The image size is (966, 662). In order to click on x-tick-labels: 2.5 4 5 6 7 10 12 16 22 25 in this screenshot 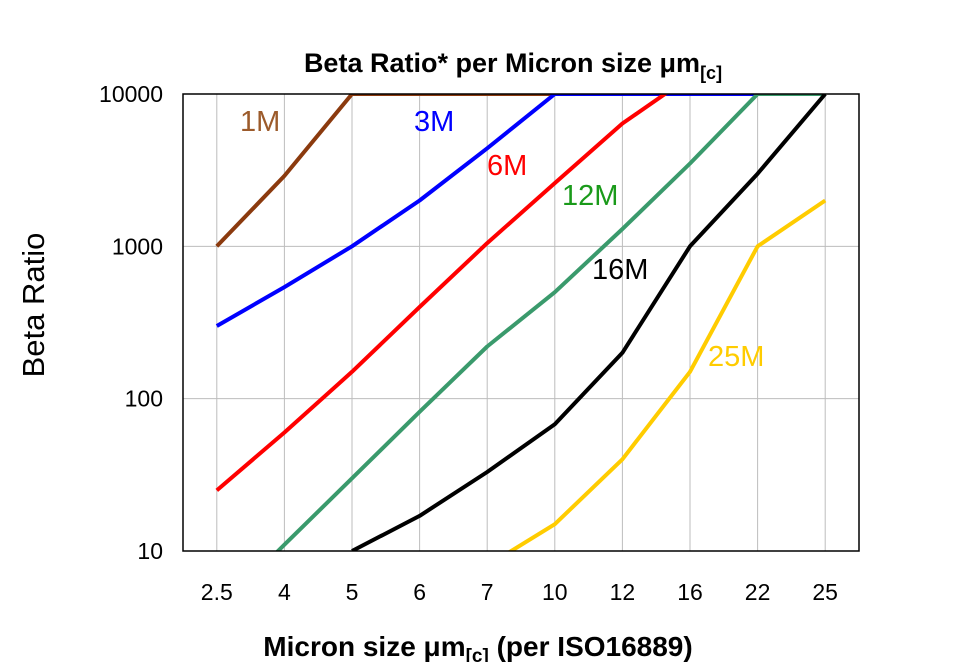, I will do `click(519, 592)`.